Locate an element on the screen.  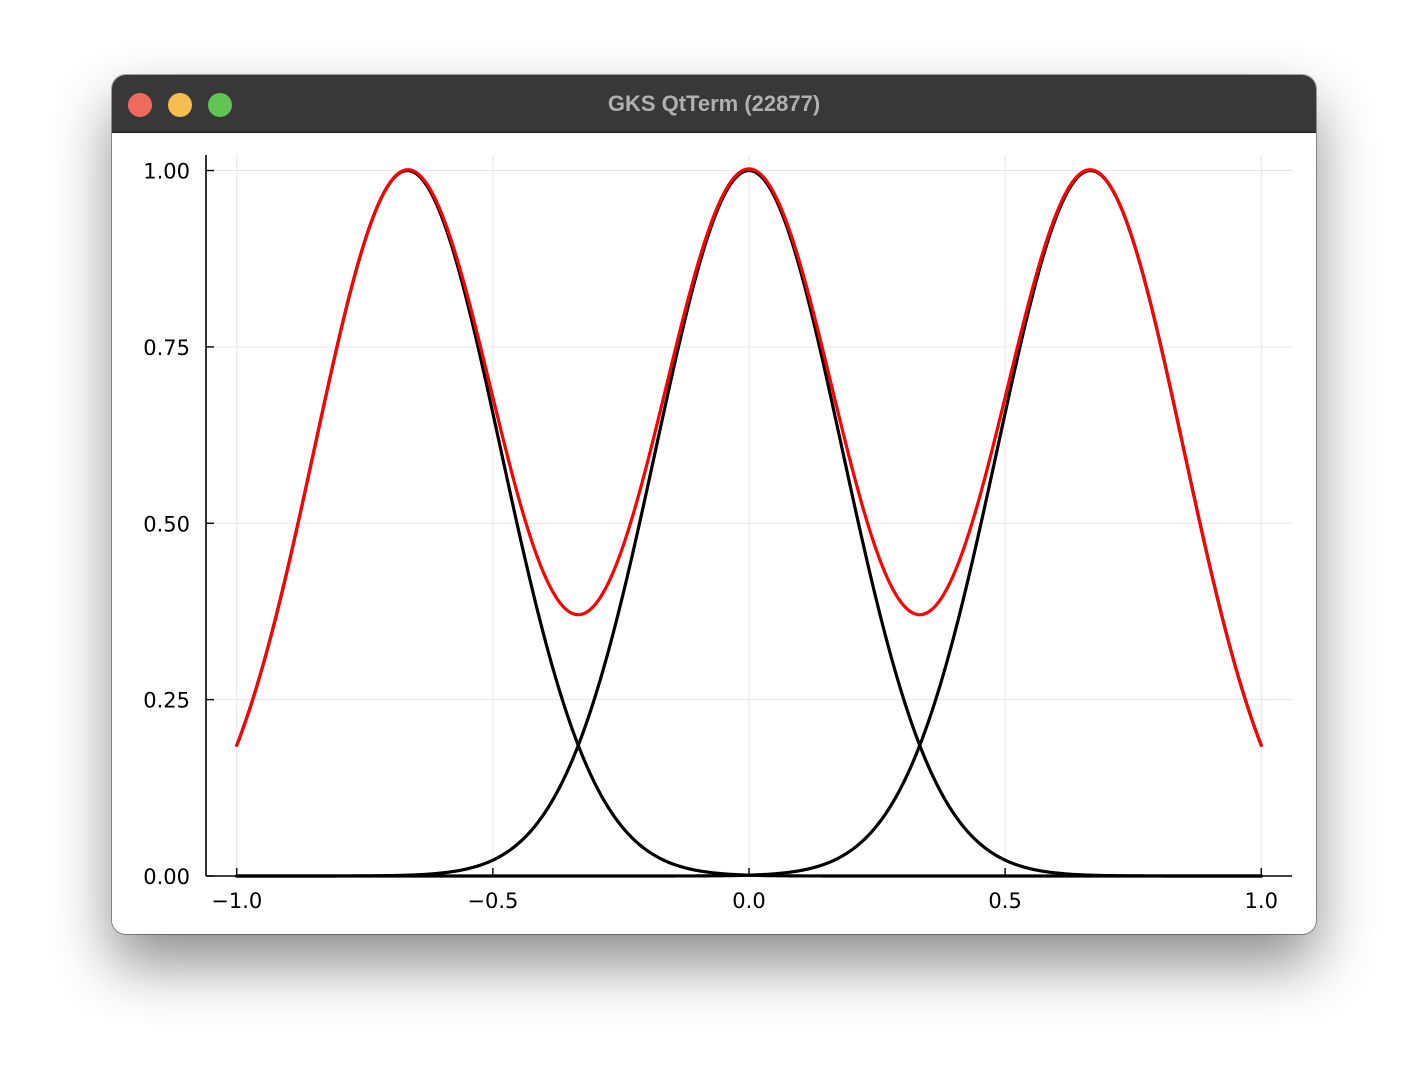
title-bar: GKS QtTerm (22877) is located at coordinates (714, 104).